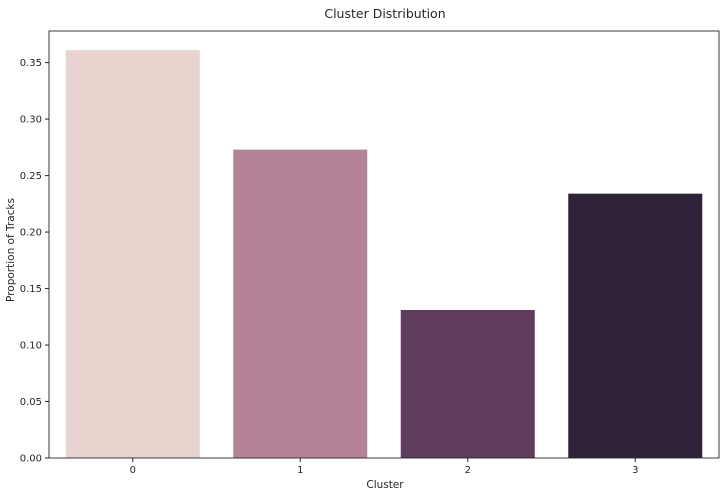 Image resolution: width=727 pixels, height=500 pixels. I want to click on y-axis-label: Proportion of Tracks, so click(11, 250).